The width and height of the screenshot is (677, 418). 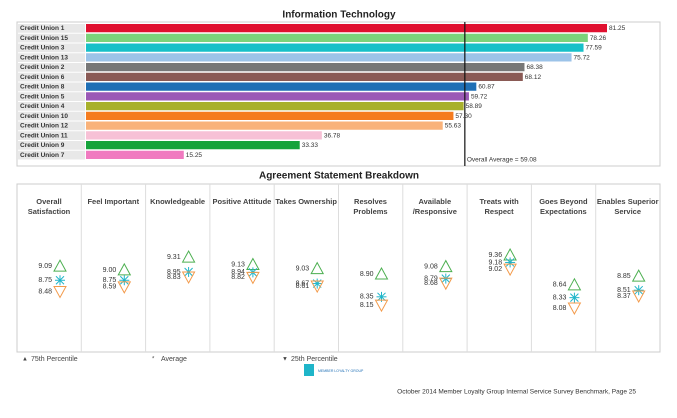 What do you see at coordinates (627, 206) in the screenshot?
I see `column-header: Enables Superior Service` at bounding box center [627, 206].